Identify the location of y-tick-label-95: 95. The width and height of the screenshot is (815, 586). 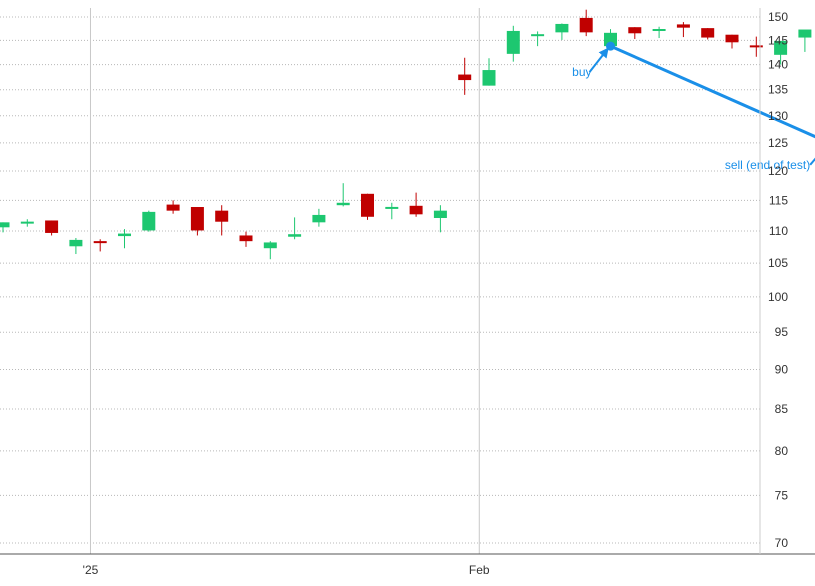
(782, 332).